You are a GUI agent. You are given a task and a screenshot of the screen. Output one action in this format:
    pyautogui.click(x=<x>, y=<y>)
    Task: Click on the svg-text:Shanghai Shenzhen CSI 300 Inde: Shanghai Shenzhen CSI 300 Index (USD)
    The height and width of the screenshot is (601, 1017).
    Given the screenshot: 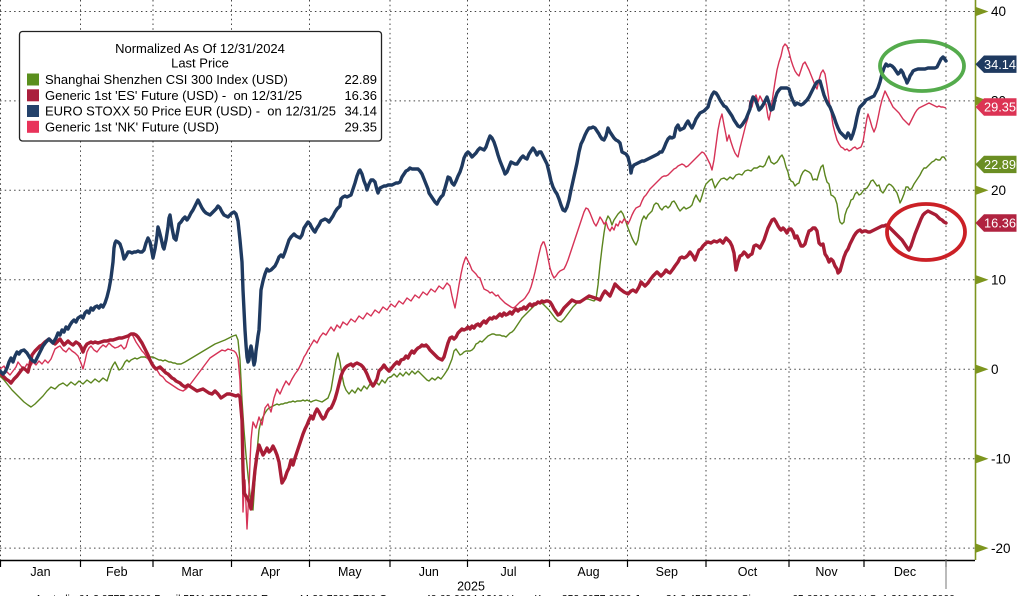 What is the action you would take?
    pyautogui.click(x=166, y=79)
    